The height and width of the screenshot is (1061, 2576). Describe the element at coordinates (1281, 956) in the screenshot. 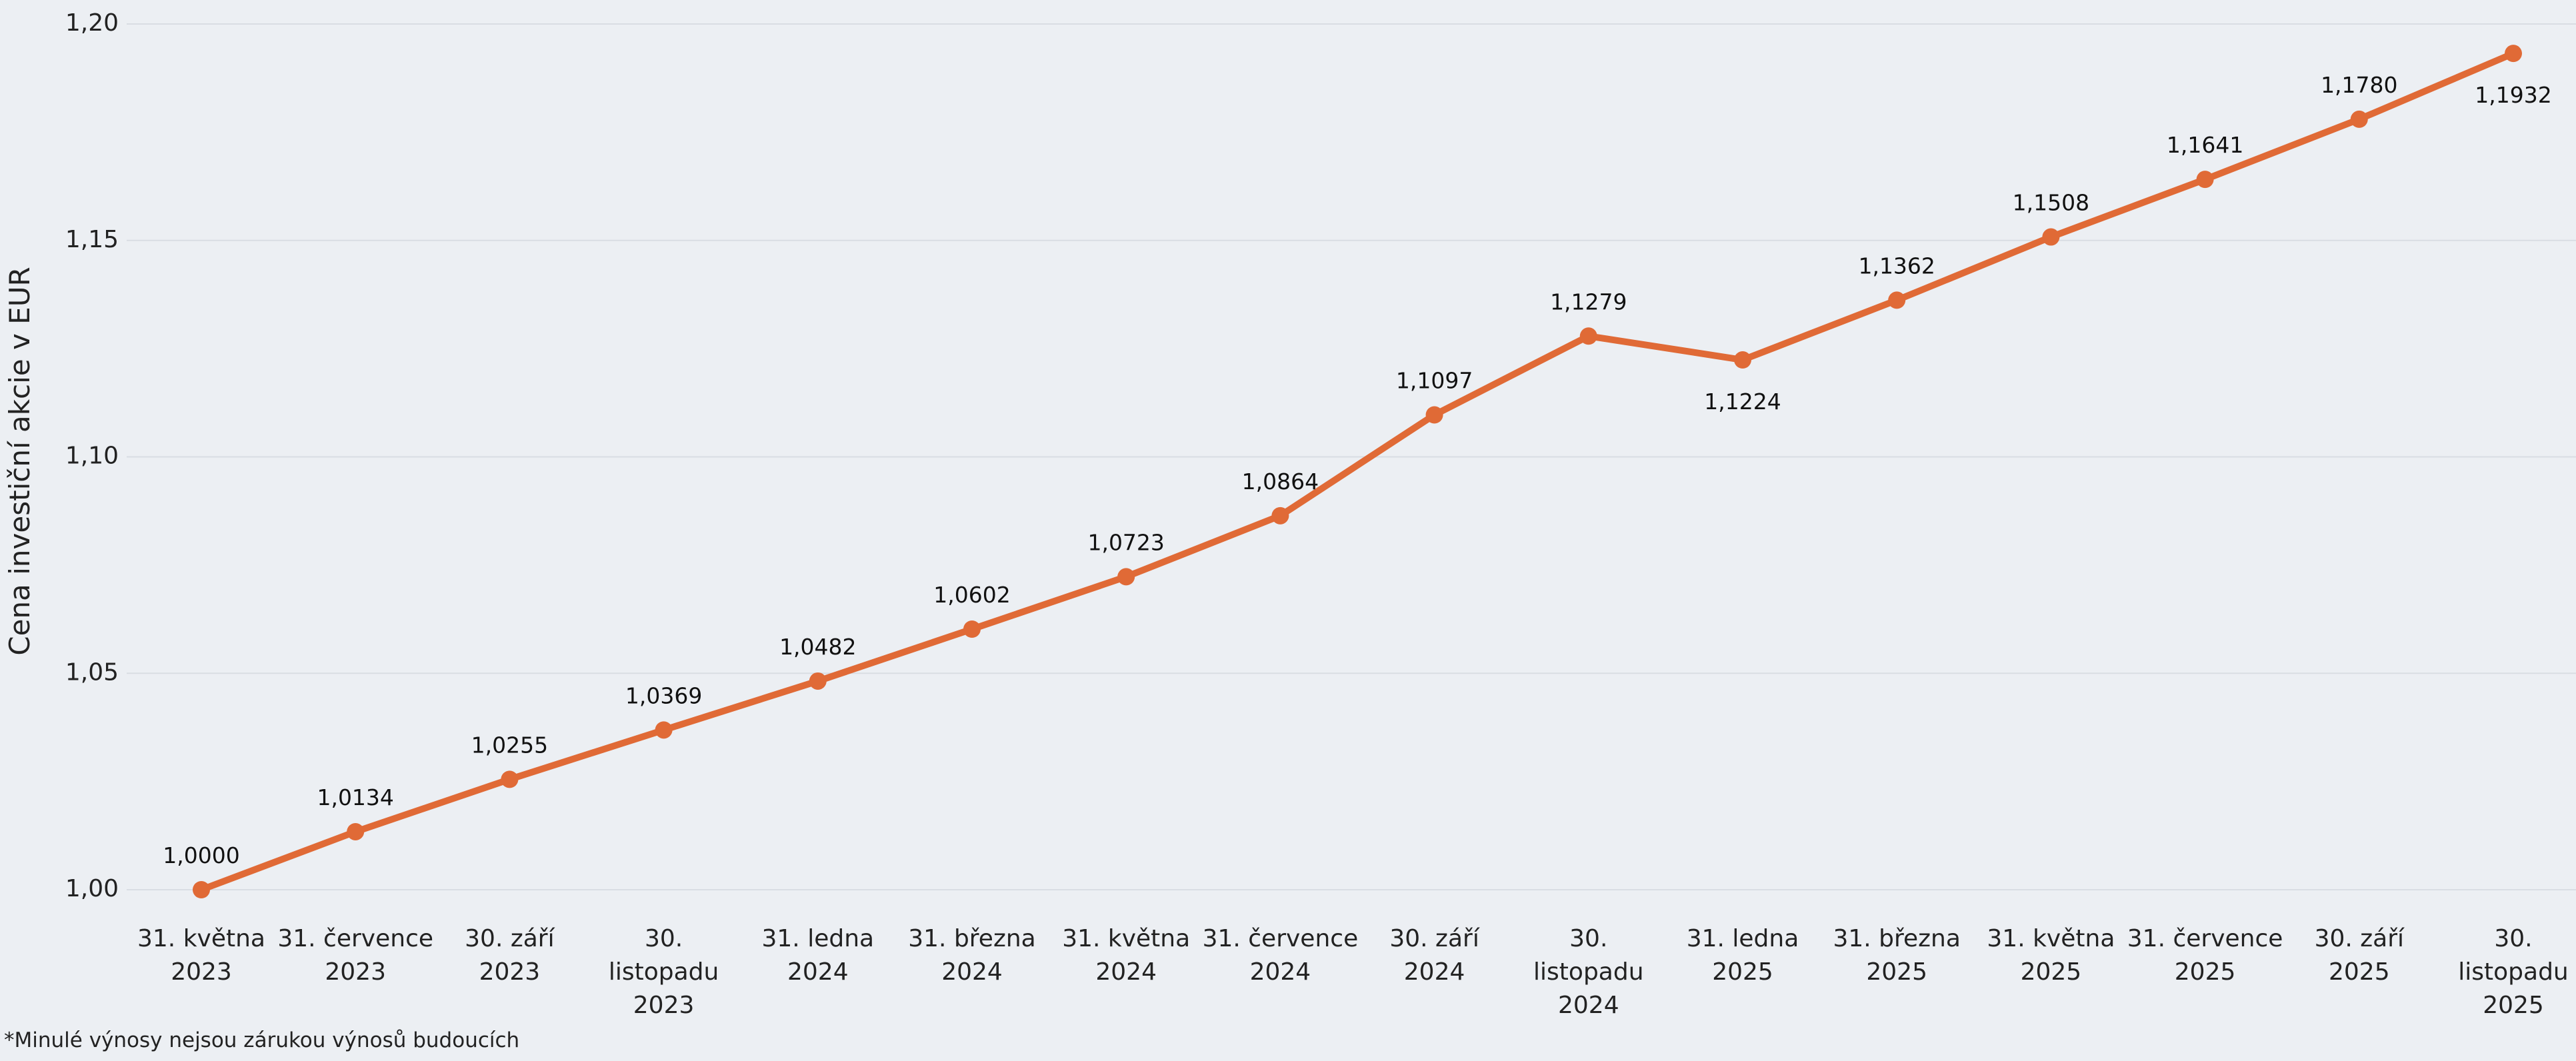

I see `x-tick-label: 31. července 2024` at that location.